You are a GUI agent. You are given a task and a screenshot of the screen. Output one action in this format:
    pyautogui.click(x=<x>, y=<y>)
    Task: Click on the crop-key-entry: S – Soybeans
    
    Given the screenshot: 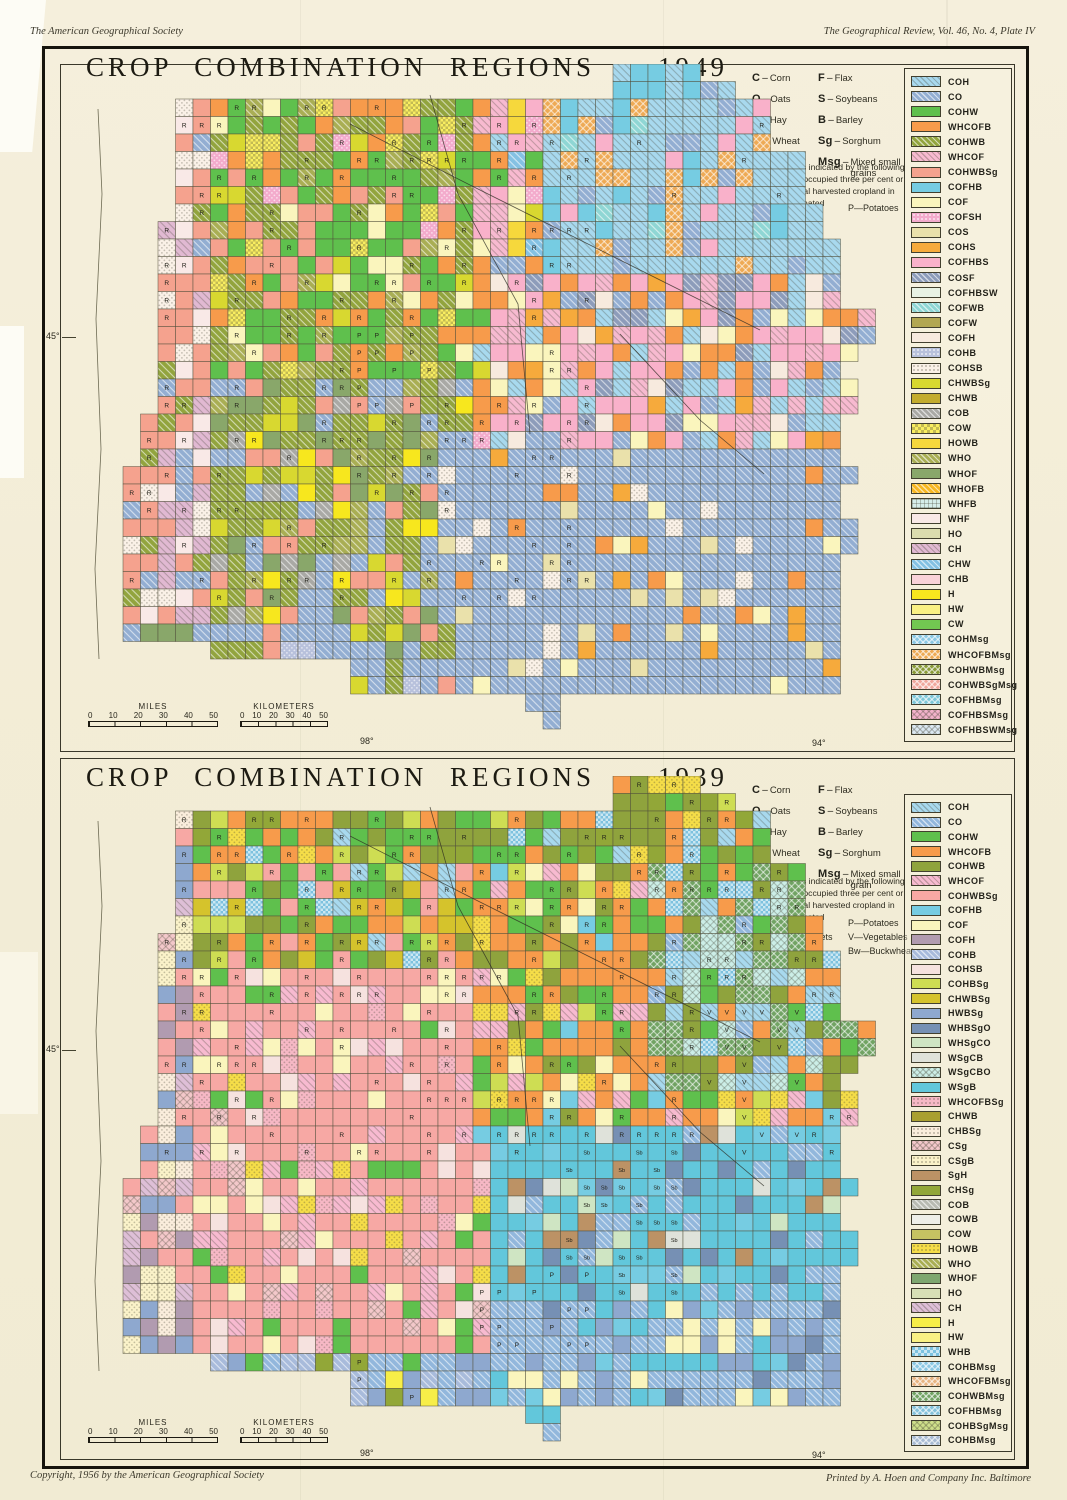 What is the action you would take?
    pyautogui.click(x=865, y=815)
    